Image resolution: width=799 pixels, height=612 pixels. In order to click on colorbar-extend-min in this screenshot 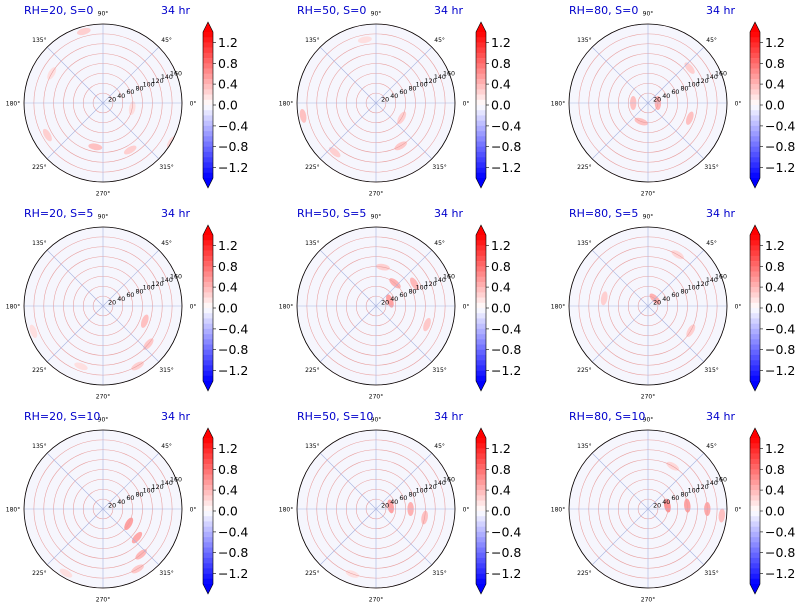, I will do `click(755, 386)`.